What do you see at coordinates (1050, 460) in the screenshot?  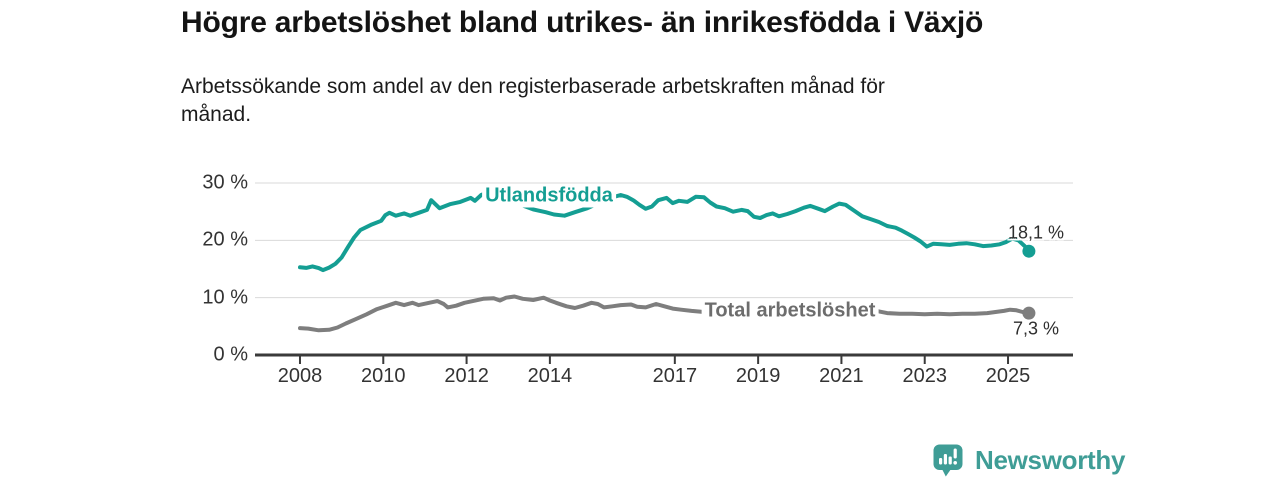 I see `newsworthy-wordmark: Newsworthy` at bounding box center [1050, 460].